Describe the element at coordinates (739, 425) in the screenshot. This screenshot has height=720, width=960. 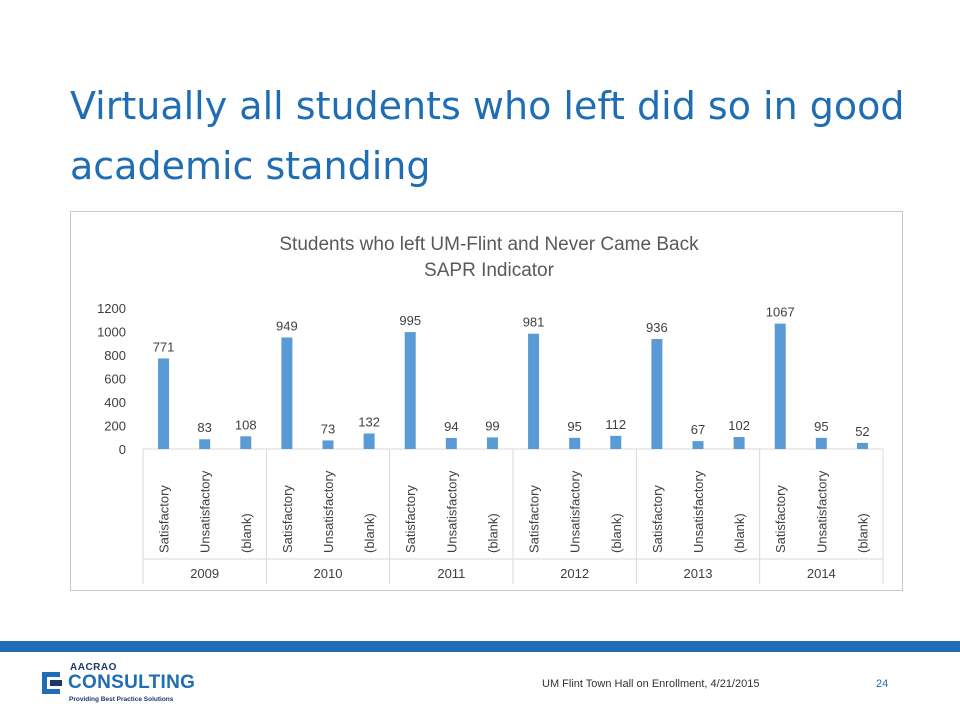
I see `data-label: 102` at that location.